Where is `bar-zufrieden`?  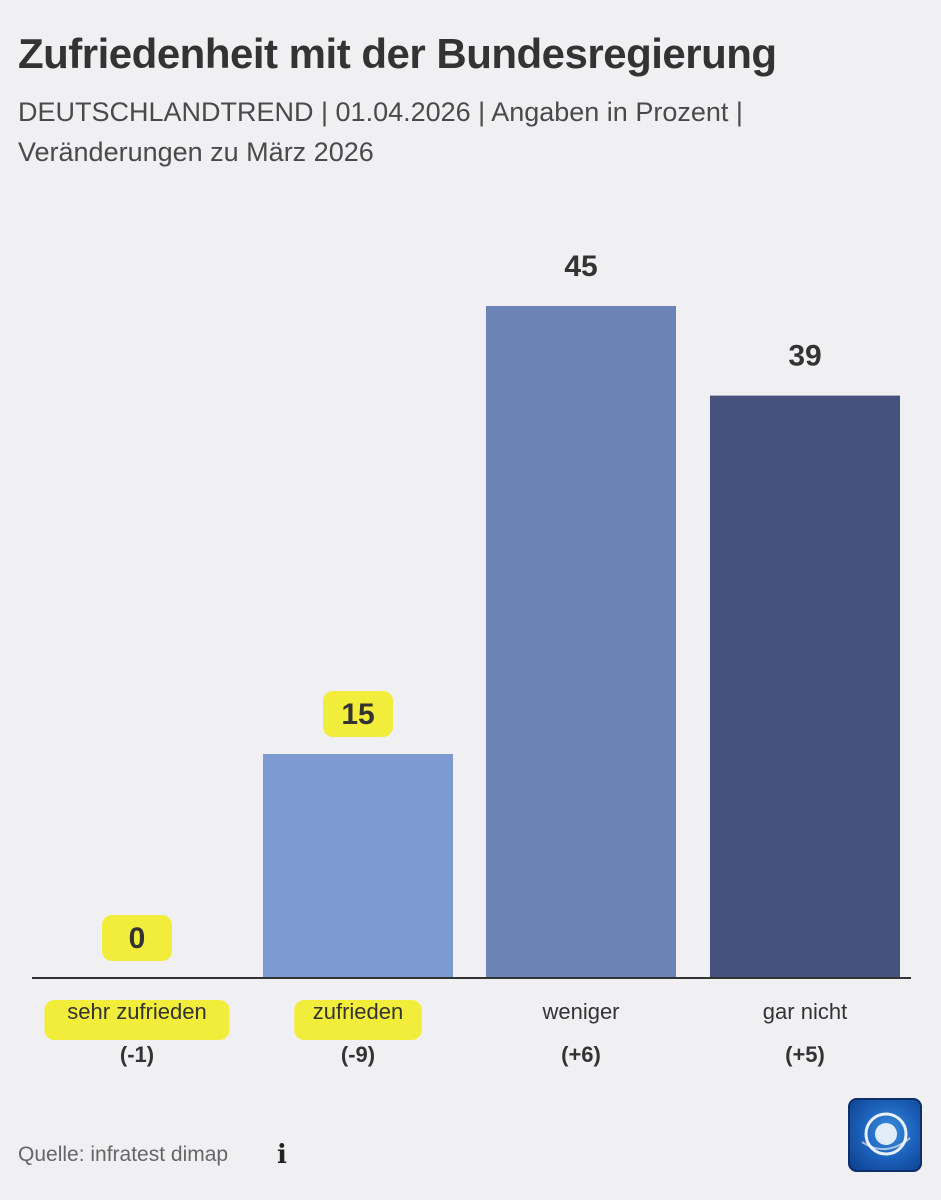 bar-zufrieden is located at coordinates (358, 866).